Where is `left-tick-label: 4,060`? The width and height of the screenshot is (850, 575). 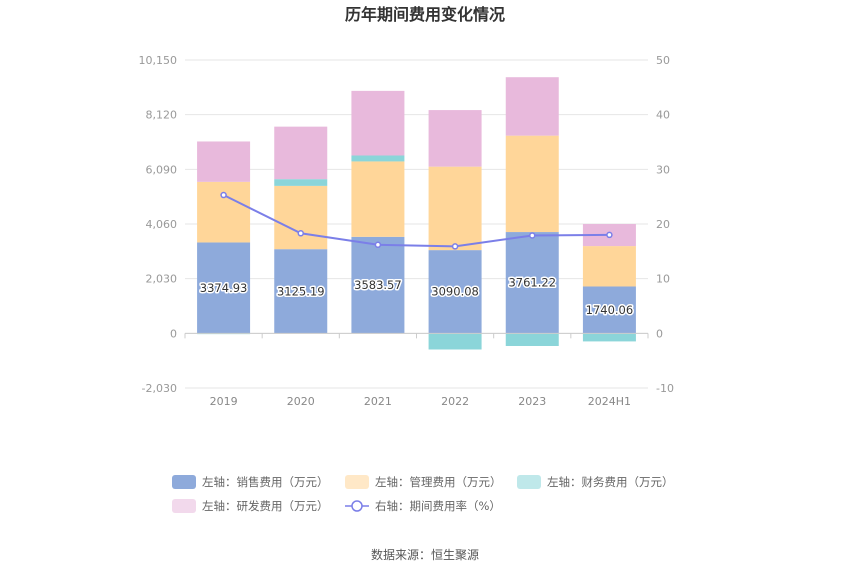
left-tick-label: 4,060 is located at coordinates (162, 224).